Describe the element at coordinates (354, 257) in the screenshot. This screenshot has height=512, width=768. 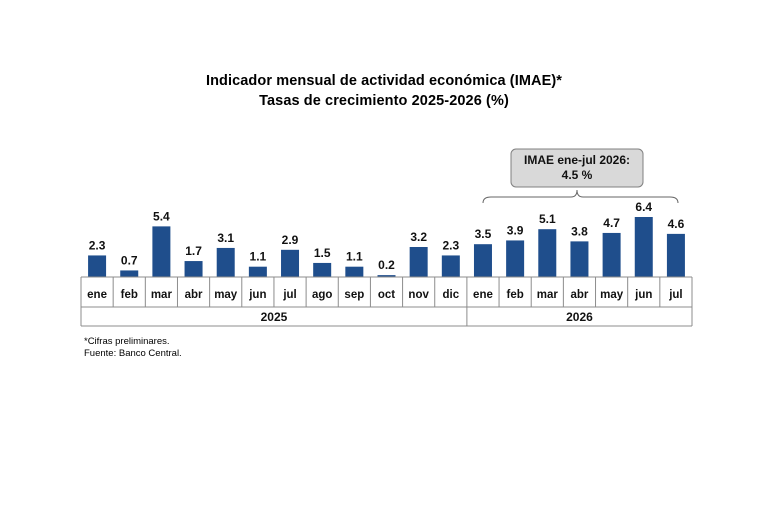
I see `data-label-8: 1.1` at that location.